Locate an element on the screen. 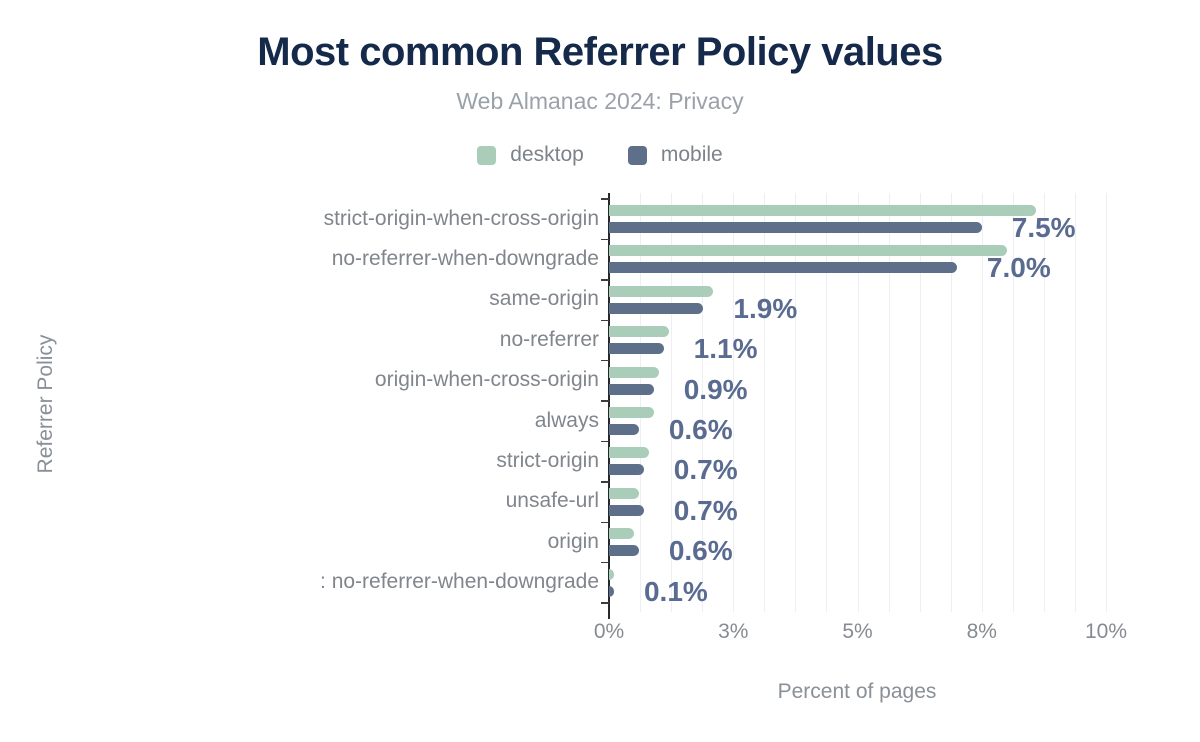 The image size is (1200, 742). legend-label: mobile is located at coordinates (691, 154).